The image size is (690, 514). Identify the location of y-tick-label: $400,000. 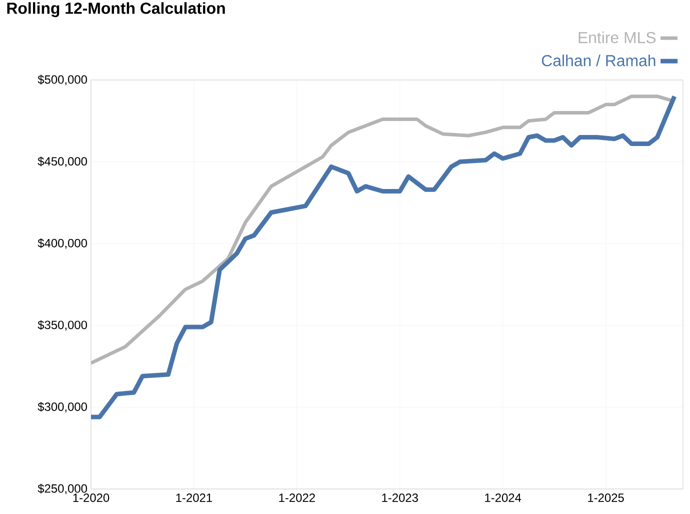
(63, 243).